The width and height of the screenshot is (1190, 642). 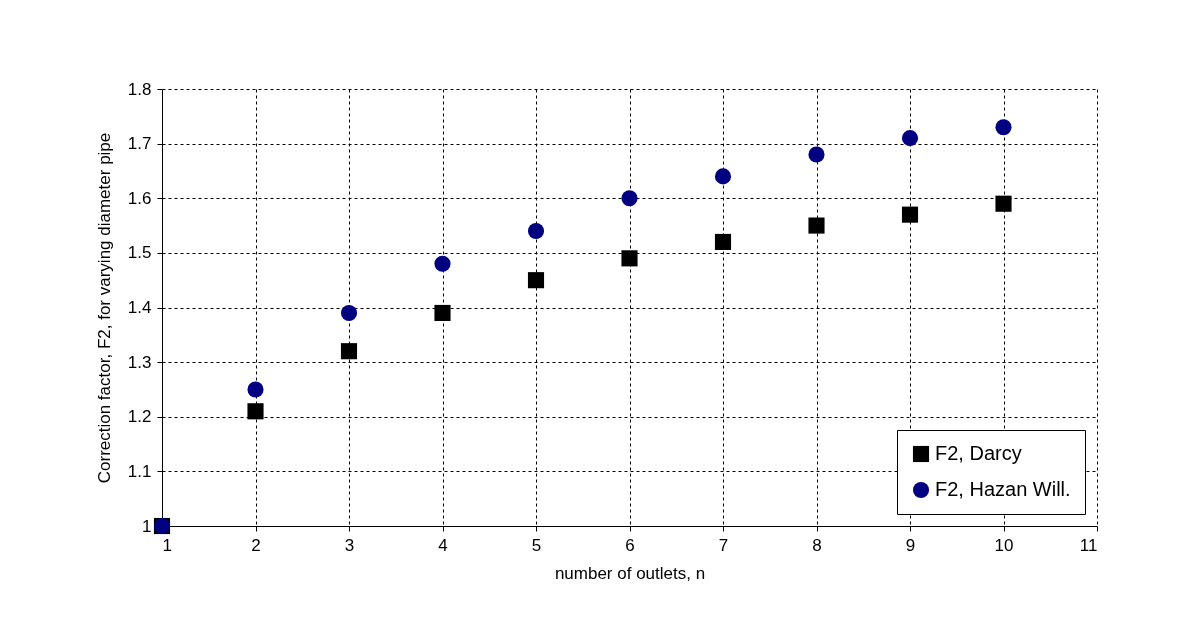 I want to click on x-tick-label: 8, so click(x=817, y=545).